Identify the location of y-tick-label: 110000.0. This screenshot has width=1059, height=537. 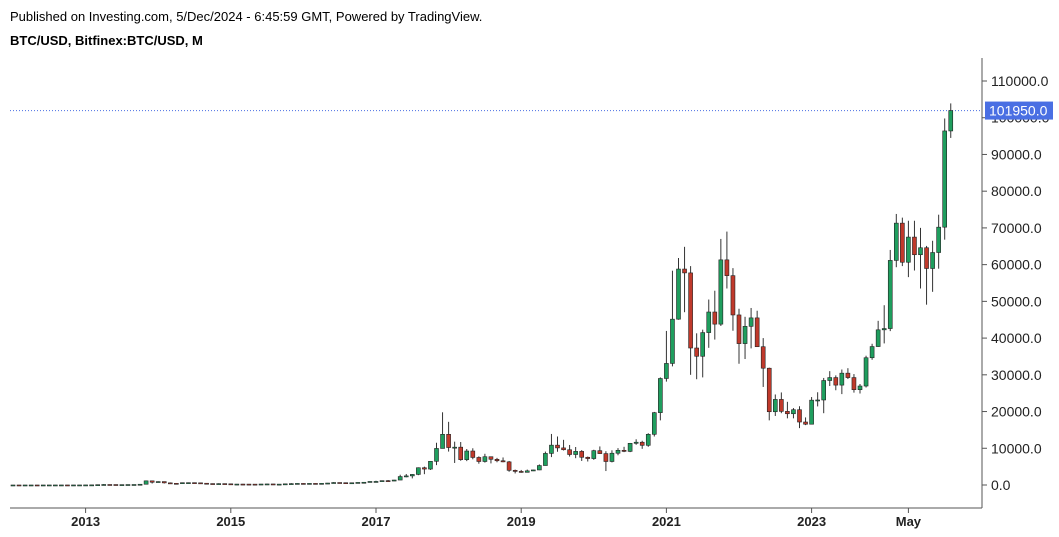
(1020, 81).